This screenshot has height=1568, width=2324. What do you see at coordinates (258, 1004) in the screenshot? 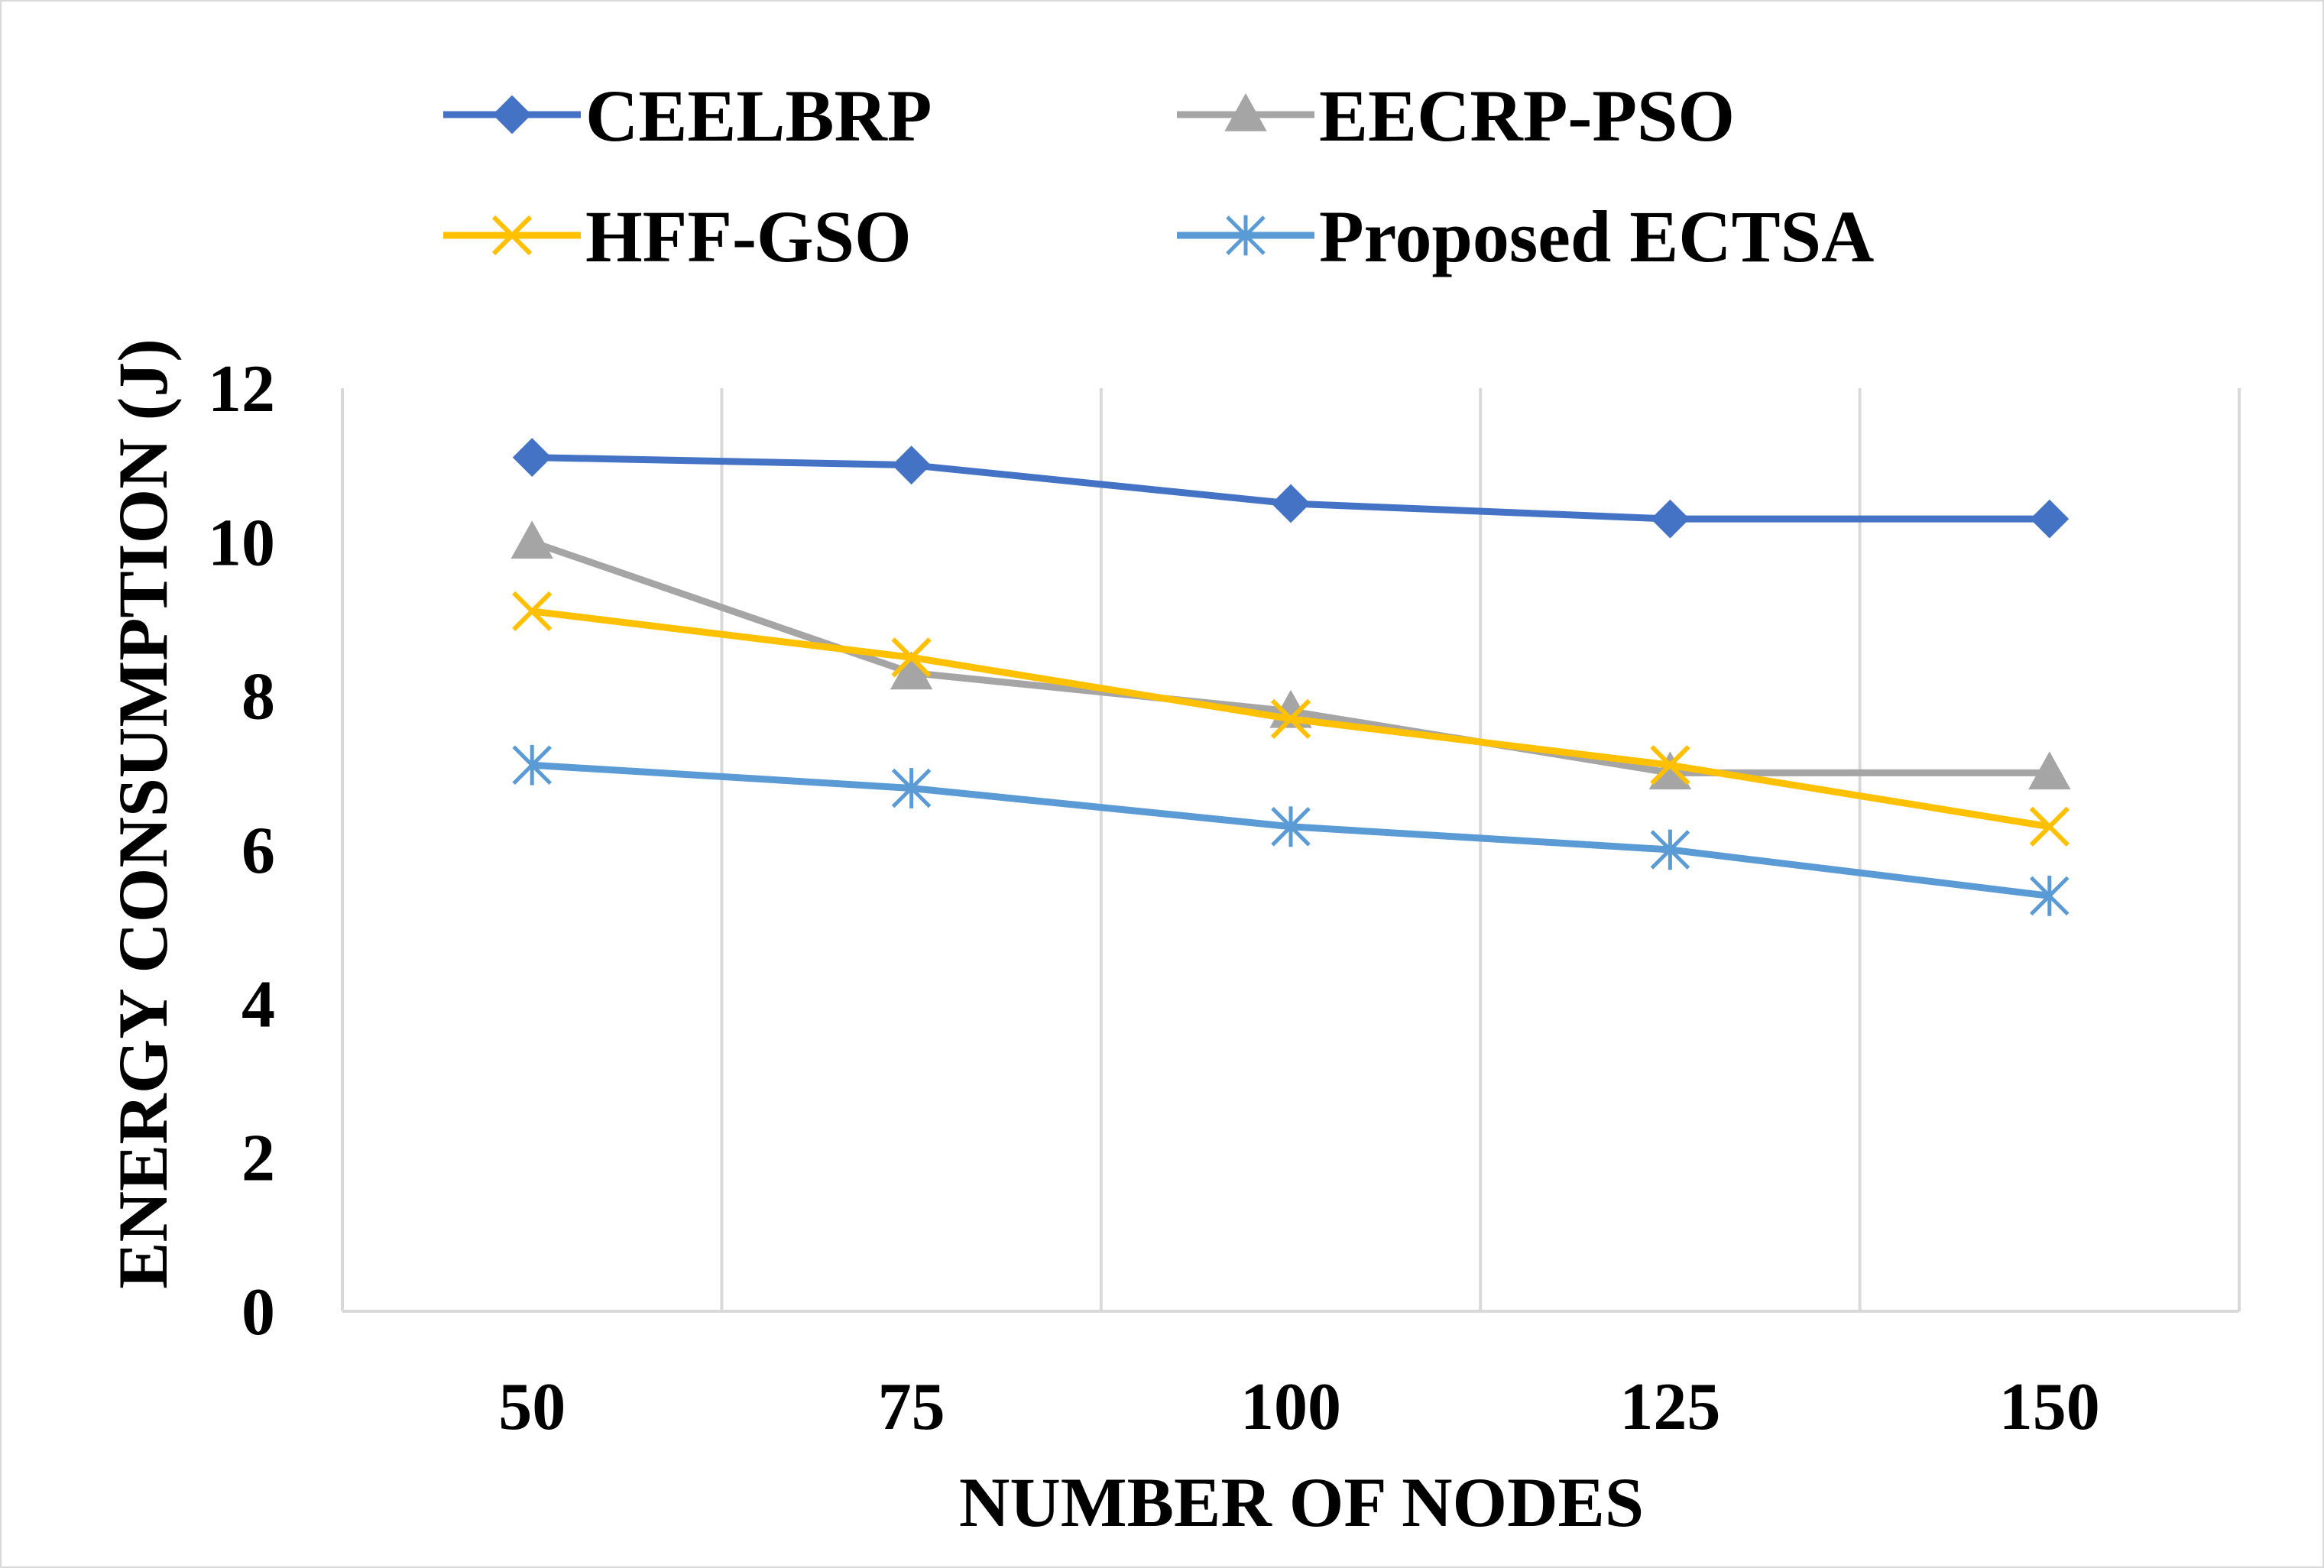
I see `y-tick-label: 4` at bounding box center [258, 1004].